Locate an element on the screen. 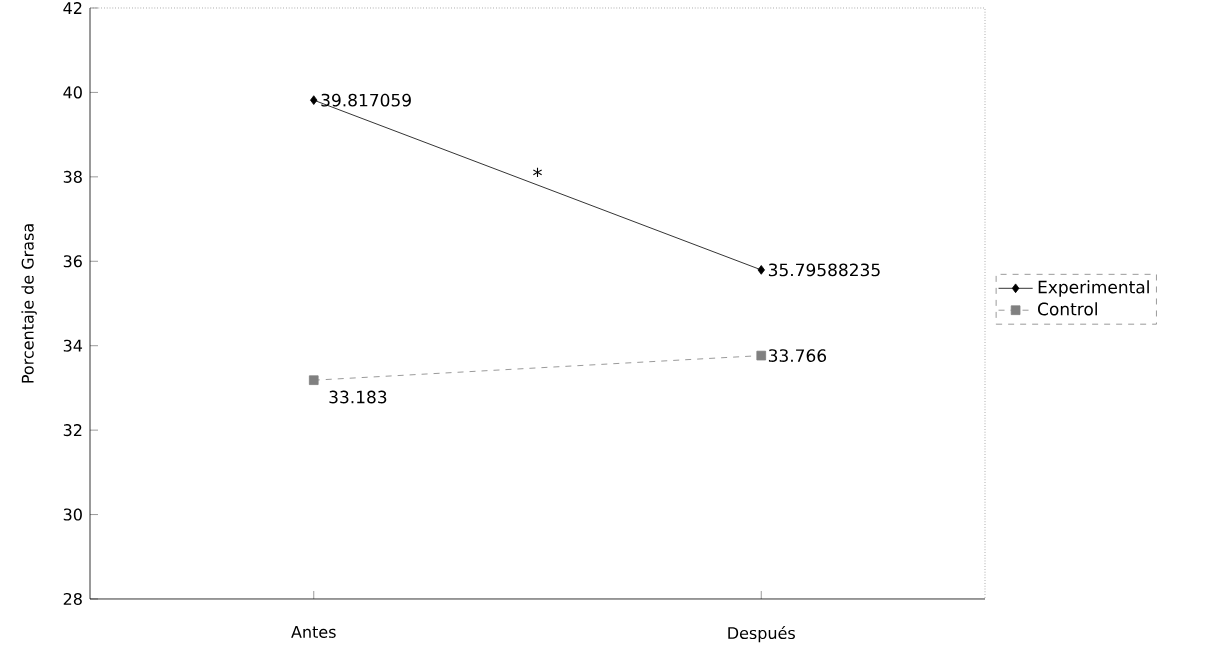  data-label: 33.183 is located at coordinates (358, 397).